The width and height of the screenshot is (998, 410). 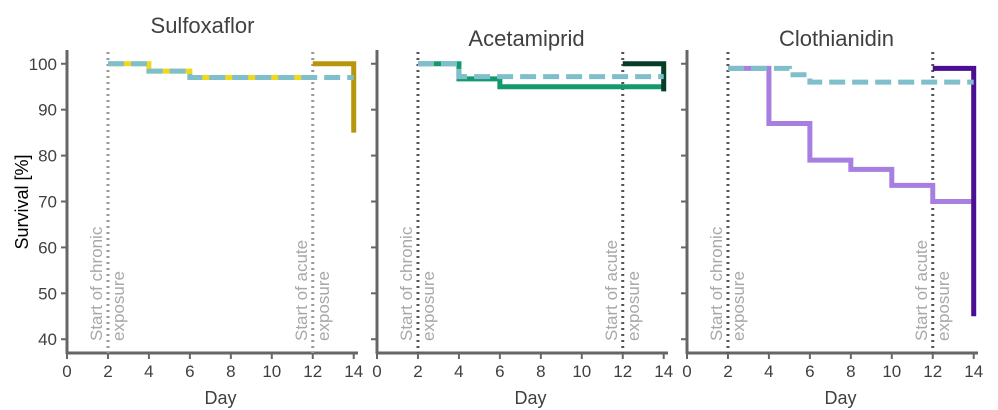 What do you see at coordinates (406, 283) in the screenshot?
I see `panel-2-chronic-label-1: Start of chronic` at bounding box center [406, 283].